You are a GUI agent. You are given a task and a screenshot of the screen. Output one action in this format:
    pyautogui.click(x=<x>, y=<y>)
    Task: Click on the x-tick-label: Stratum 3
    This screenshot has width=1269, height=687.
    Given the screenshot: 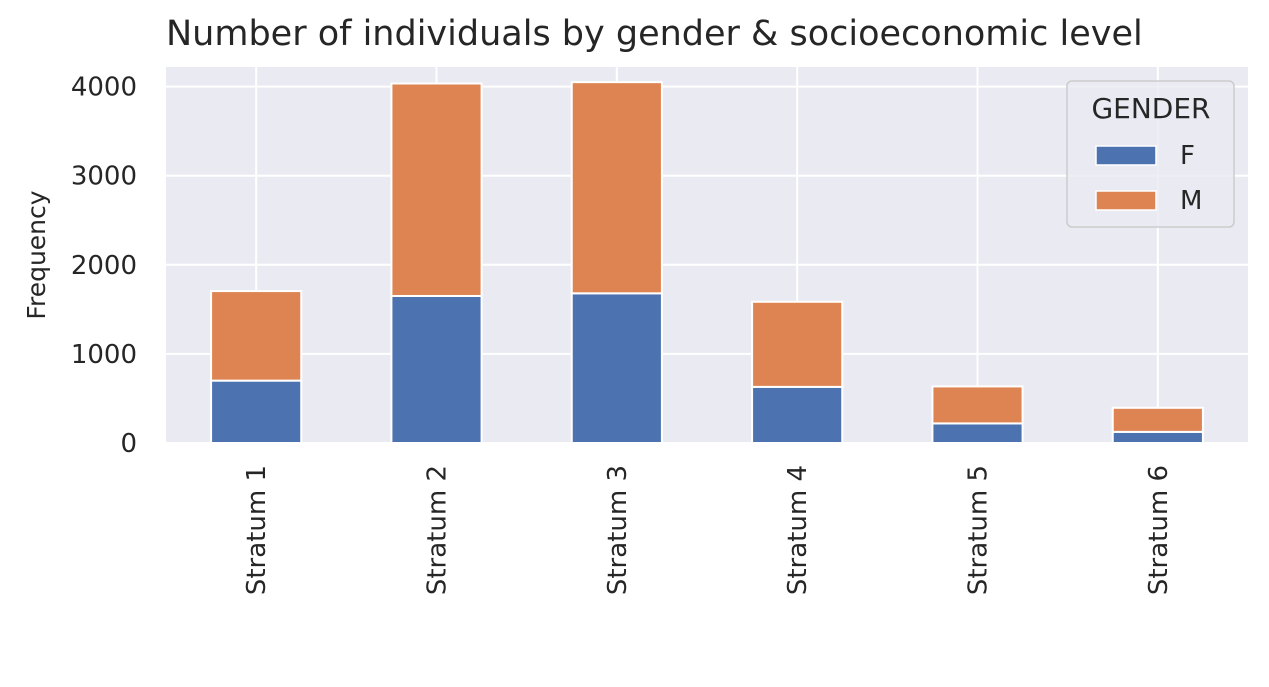 What is the action you would take?
    pyautogui.click(x=618, y=530)
    